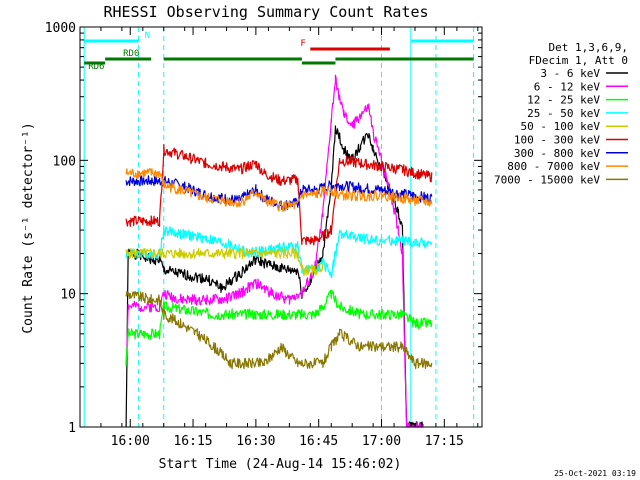 The width and height of the screenshot is (640, 480). What do you see at coordinates (588, 47) in the screenshot?
I see `legend-header-1: Det 1,3,6,9,` at bounding box center [588, 47].